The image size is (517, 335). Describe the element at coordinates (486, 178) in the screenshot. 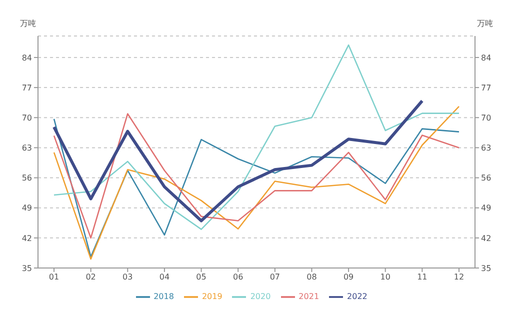

I see `y2-tick-label: 56` at that location.